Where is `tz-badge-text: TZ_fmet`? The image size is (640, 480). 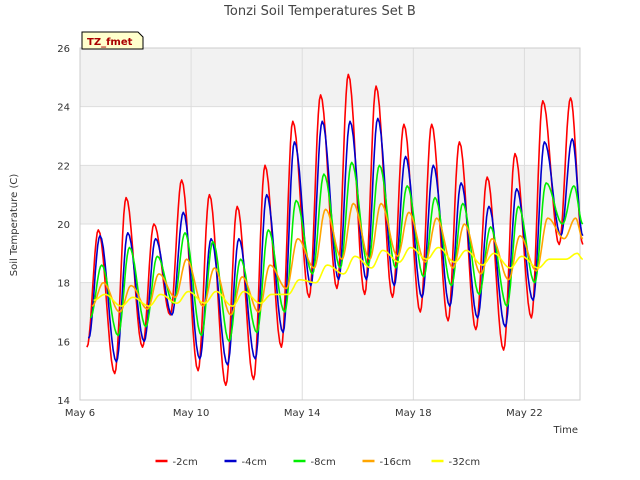
tz-badge-text: TZ_fmet is located at coordinates (110, 42).